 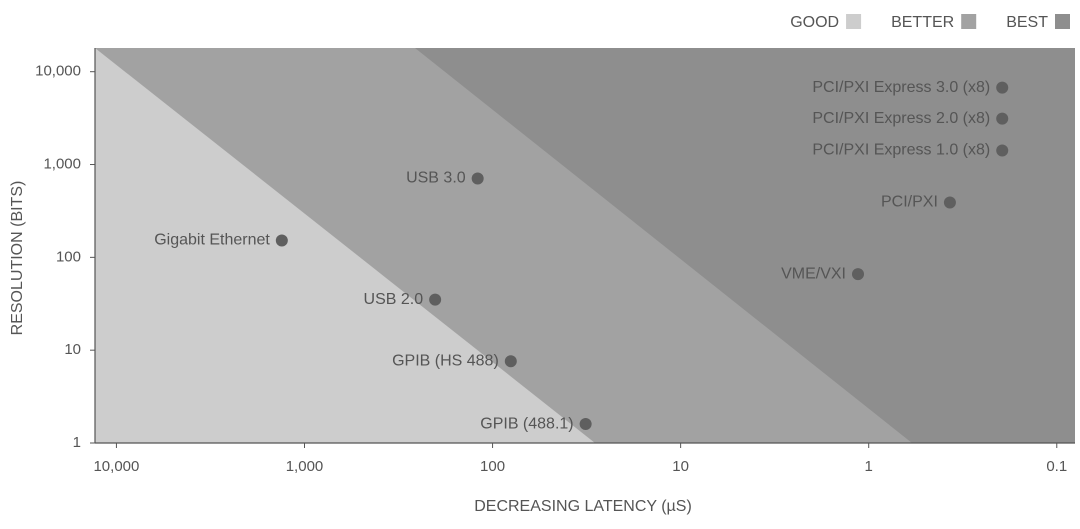 What do you see at coordinates (901, 150) in the screenshot?
I see `point-label: PCI/PXI Express 1.0 (x8)` at bounding box center [901, 150].